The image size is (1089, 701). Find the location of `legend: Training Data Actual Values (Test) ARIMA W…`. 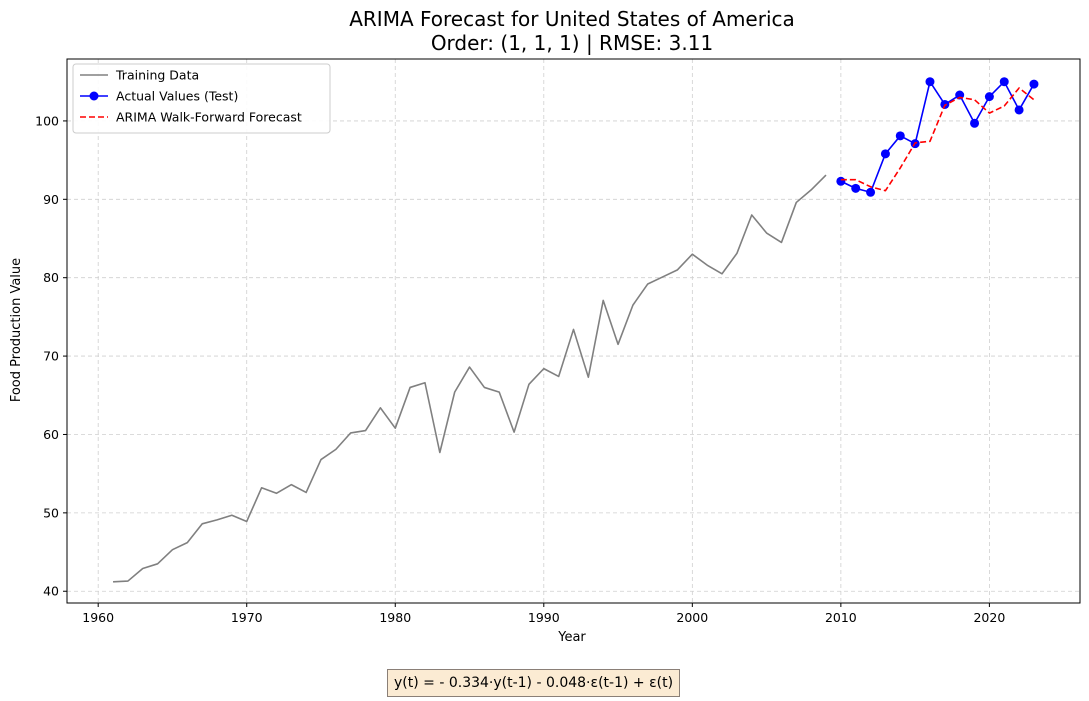

legend: Training Data Actual Values (Test) ARIMA W… is located at coordinates (201, 98).